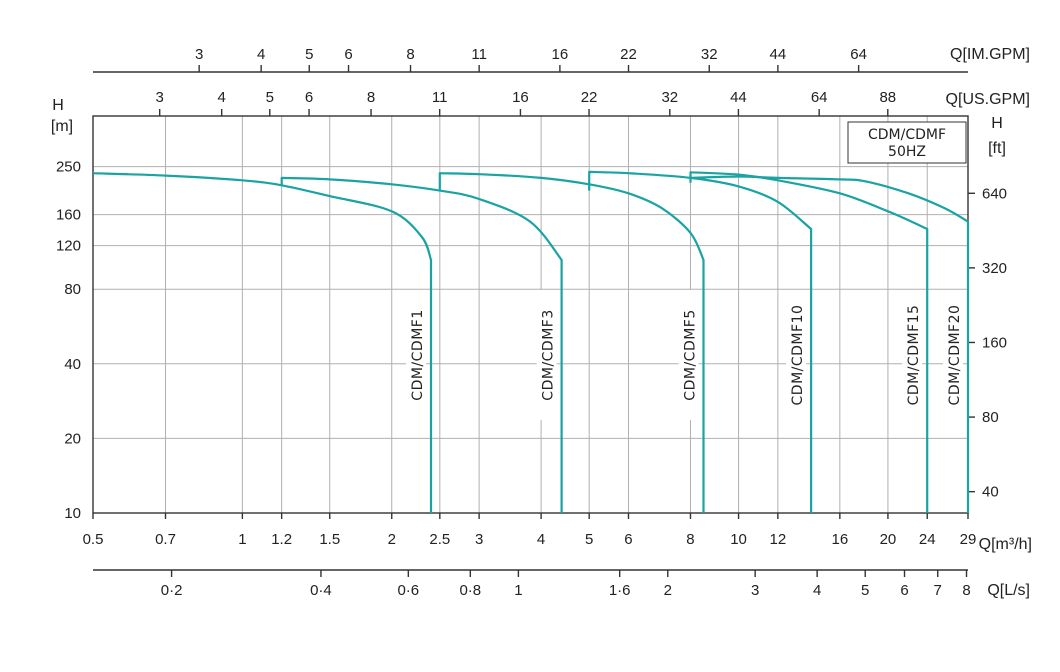  What do you see at coordinates (888, 539) in the screenshot?
I see `tick-label-m3h: 20` at bounding box center [888, 539].